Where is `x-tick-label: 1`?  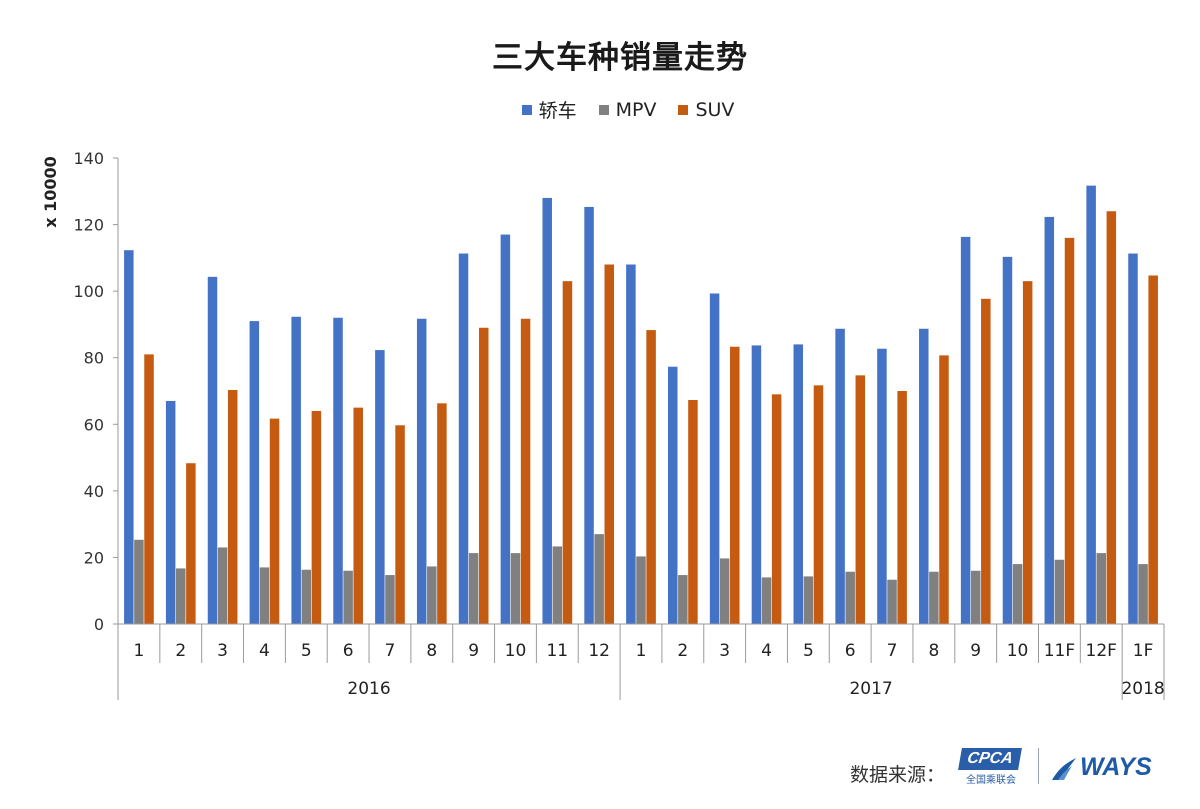 x-tick-label: 1 is located at coordinates (641, 651).